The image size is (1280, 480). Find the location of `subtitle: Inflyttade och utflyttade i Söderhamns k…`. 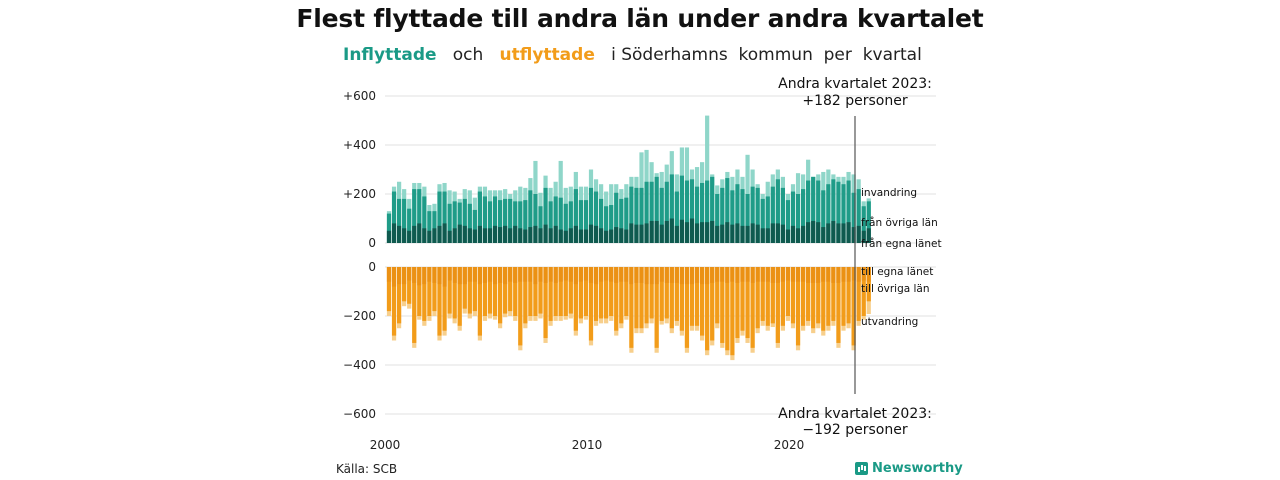

subtitle: Inflyttade och utflyttade i Söderhamns k… is located at coordinates (632, 55).